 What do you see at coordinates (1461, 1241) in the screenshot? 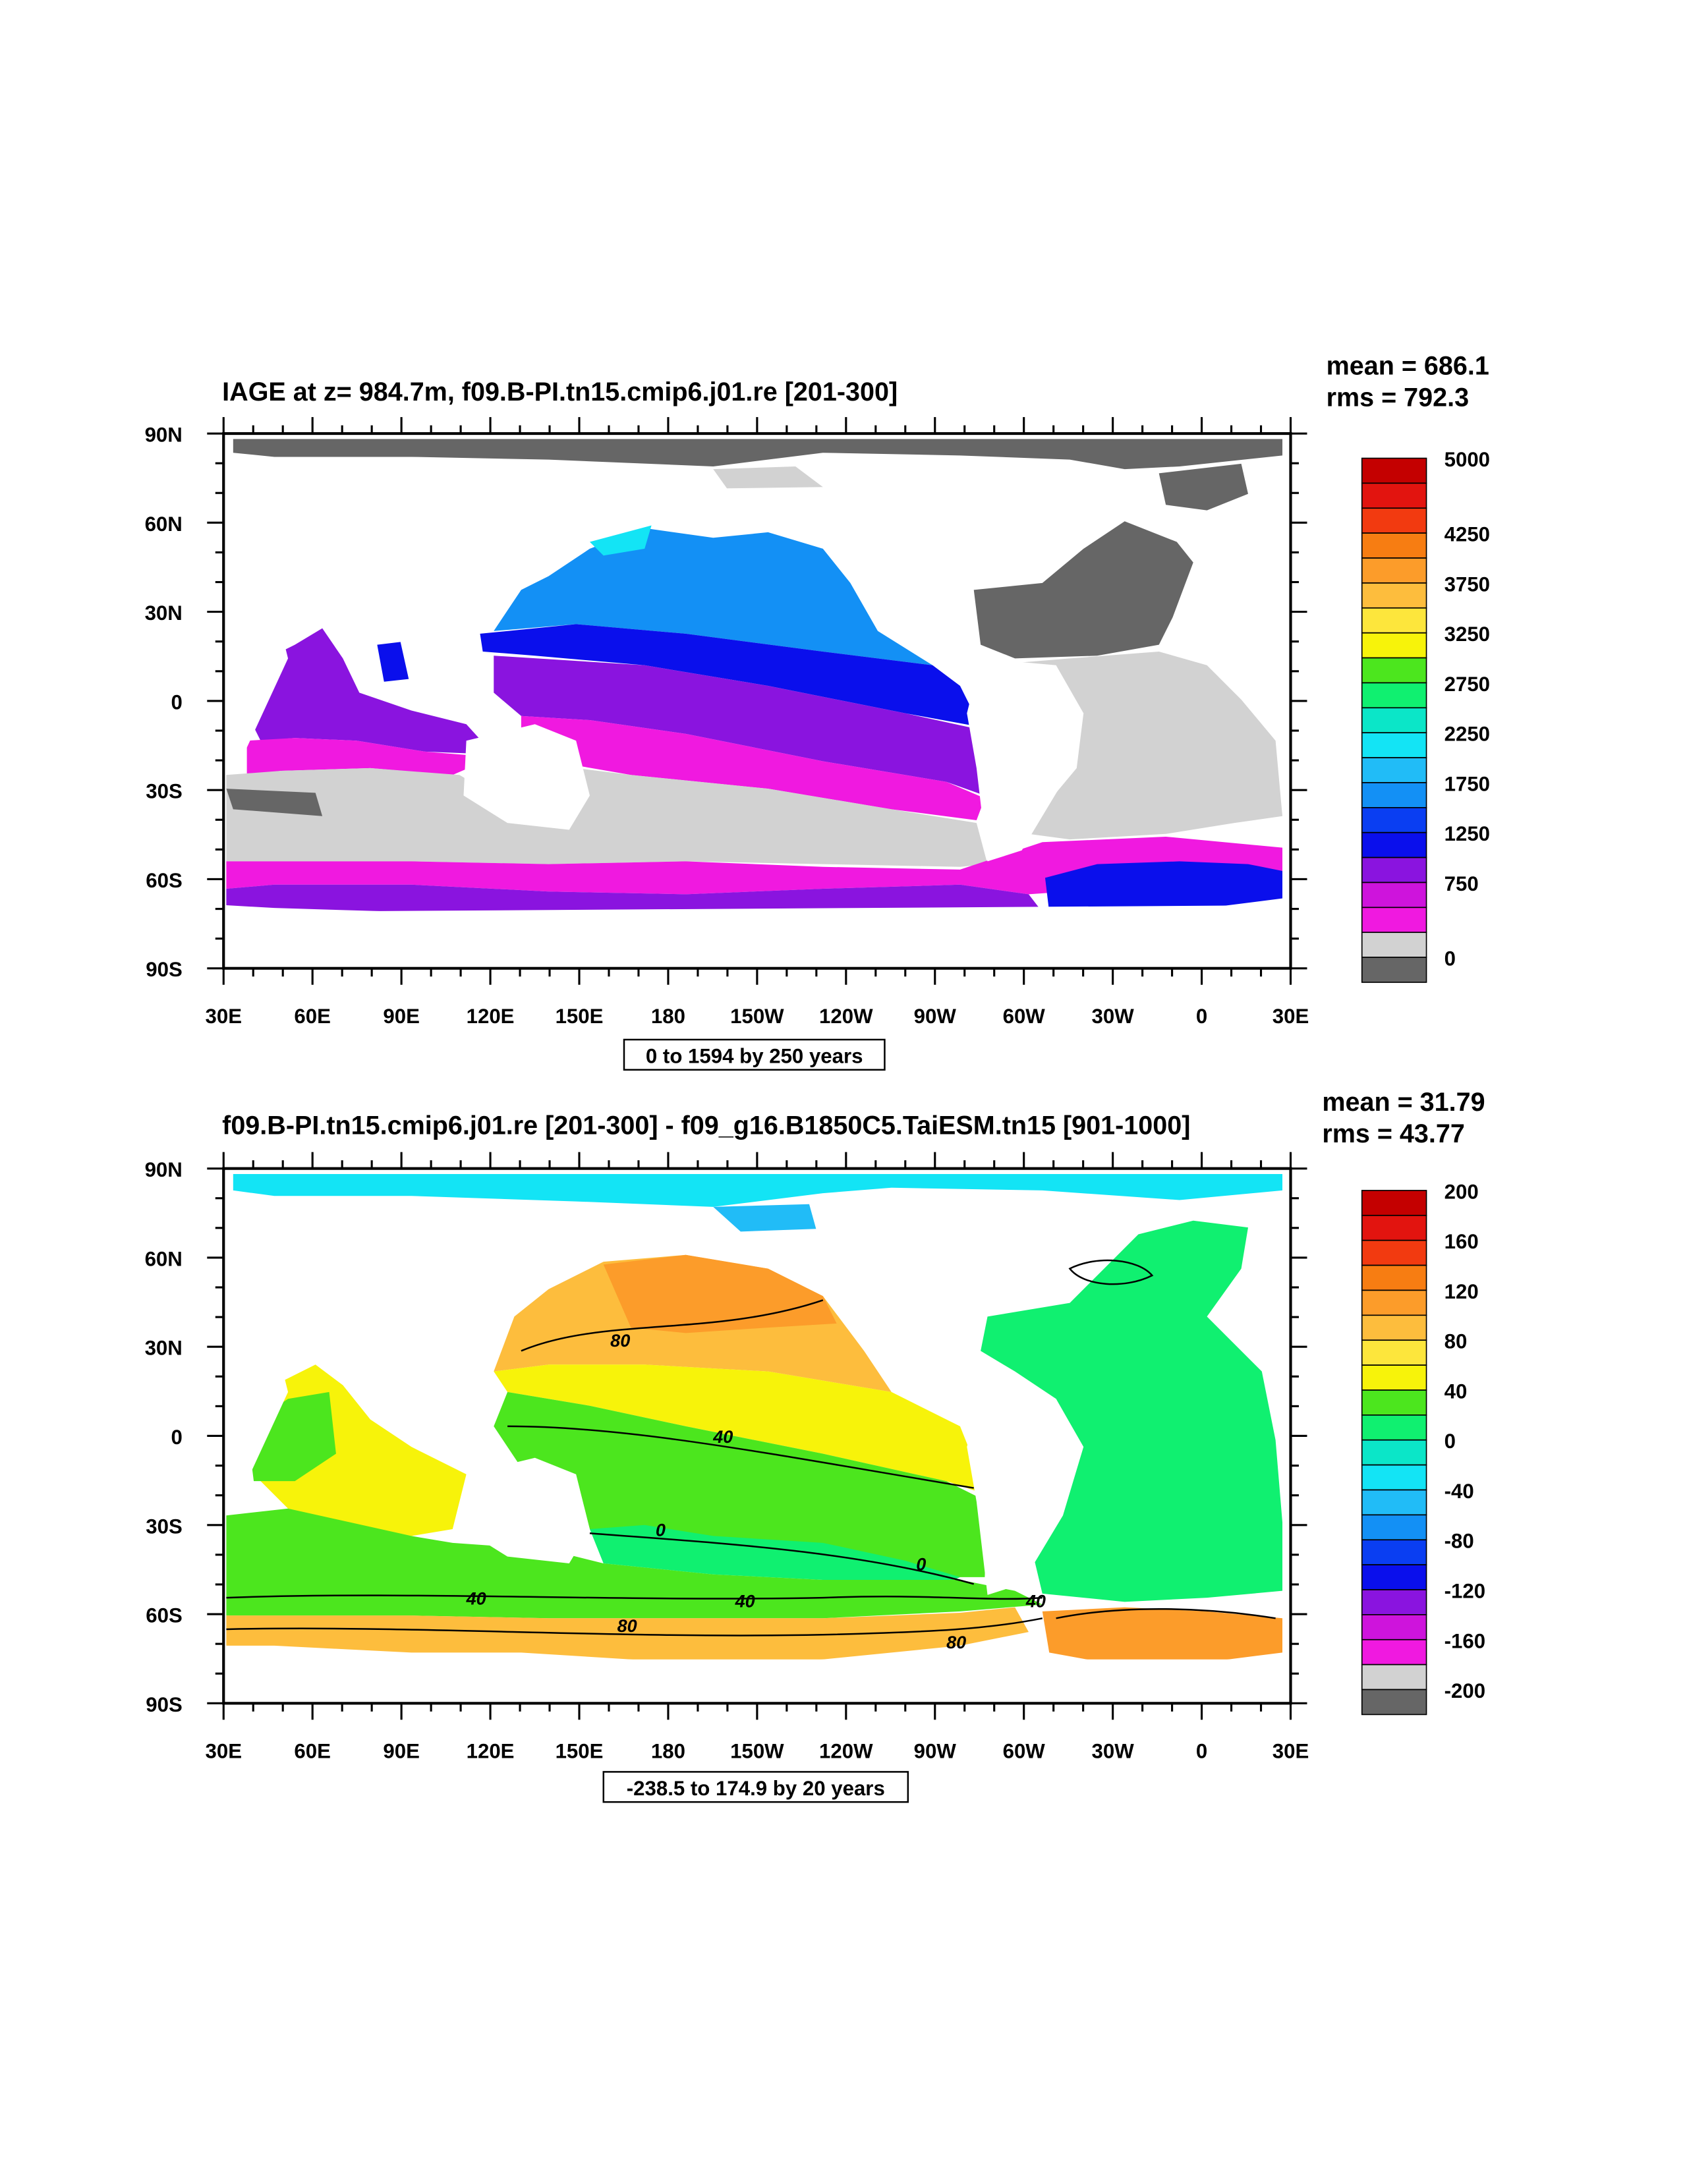
I see `colorbar-label: 160` at bounding box center [1461, 1241].